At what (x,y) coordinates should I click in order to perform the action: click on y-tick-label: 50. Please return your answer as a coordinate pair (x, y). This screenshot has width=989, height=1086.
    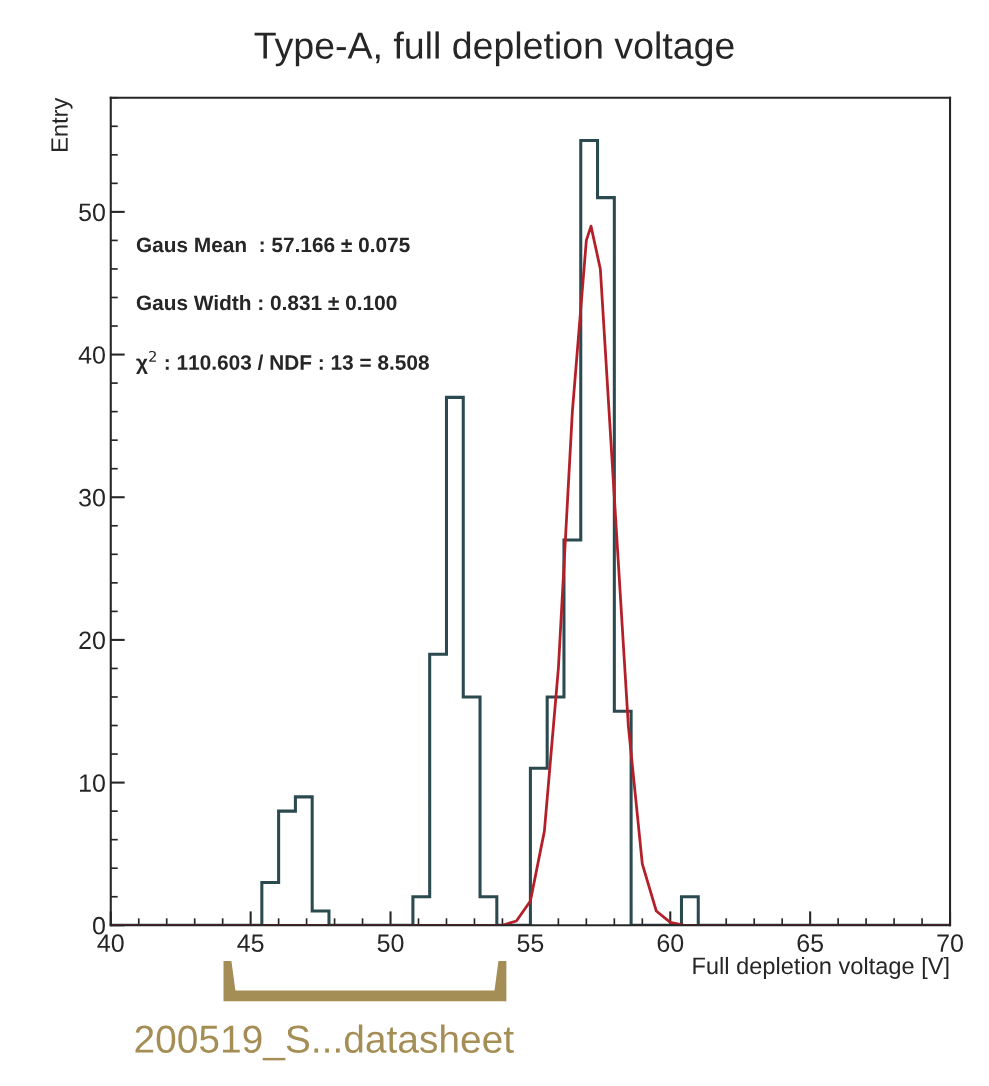
    Looking at the image, I should click on (92, 212).